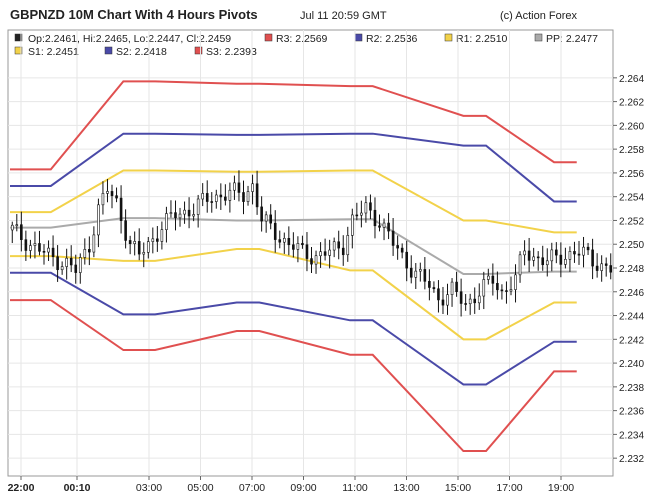  I want to click on y-tick-label: 2.234, so click(631, 435).